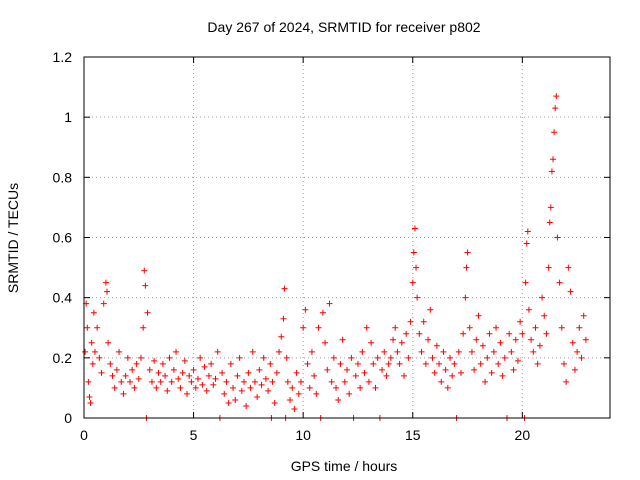 The width and height of the screenshot is (640, 480). What do you see at coordinates (13, 238) in the screenshot?
I see `y-axis-label: SRMTID / TECUs` at bounding box center [13, 238].